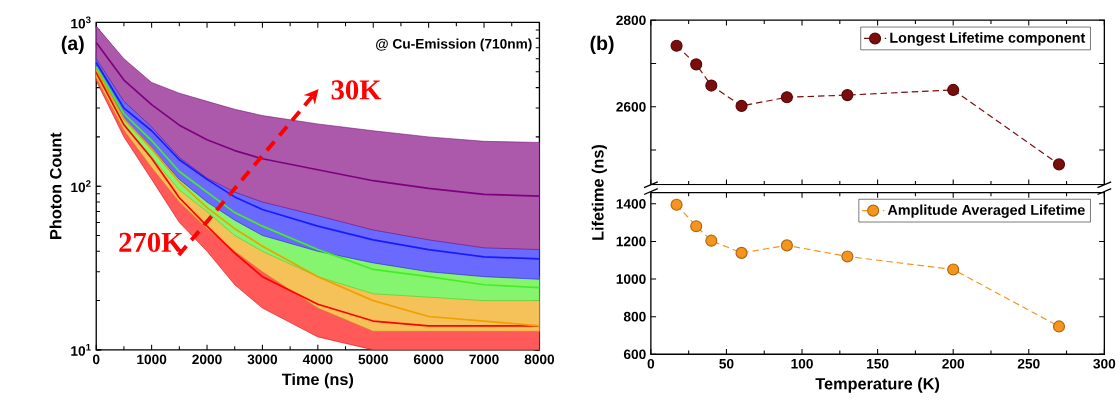 Image resolution: width=1120 pixels, height=413 pixels. What do you see at coordinates (81, 22) in the screenshot?
I see `y-tick-label: 10$^{3}$` at bounding box center [81, 22].